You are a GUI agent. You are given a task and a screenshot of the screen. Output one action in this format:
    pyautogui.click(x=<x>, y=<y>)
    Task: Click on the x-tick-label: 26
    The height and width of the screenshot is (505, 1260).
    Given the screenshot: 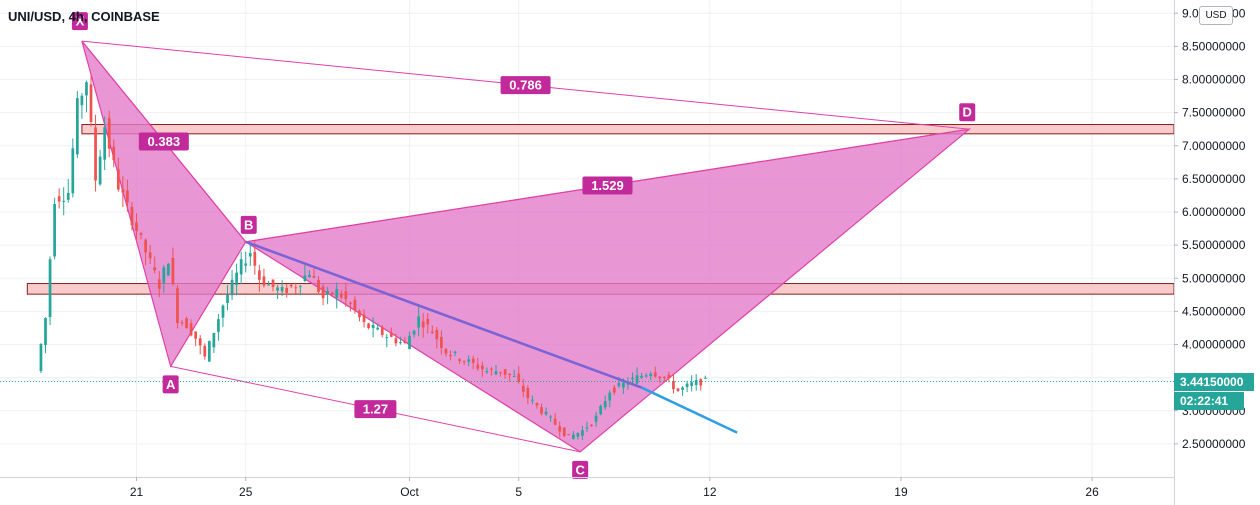 What is the action you would take?
    pyautogui.click(x=1092, y=492)
    